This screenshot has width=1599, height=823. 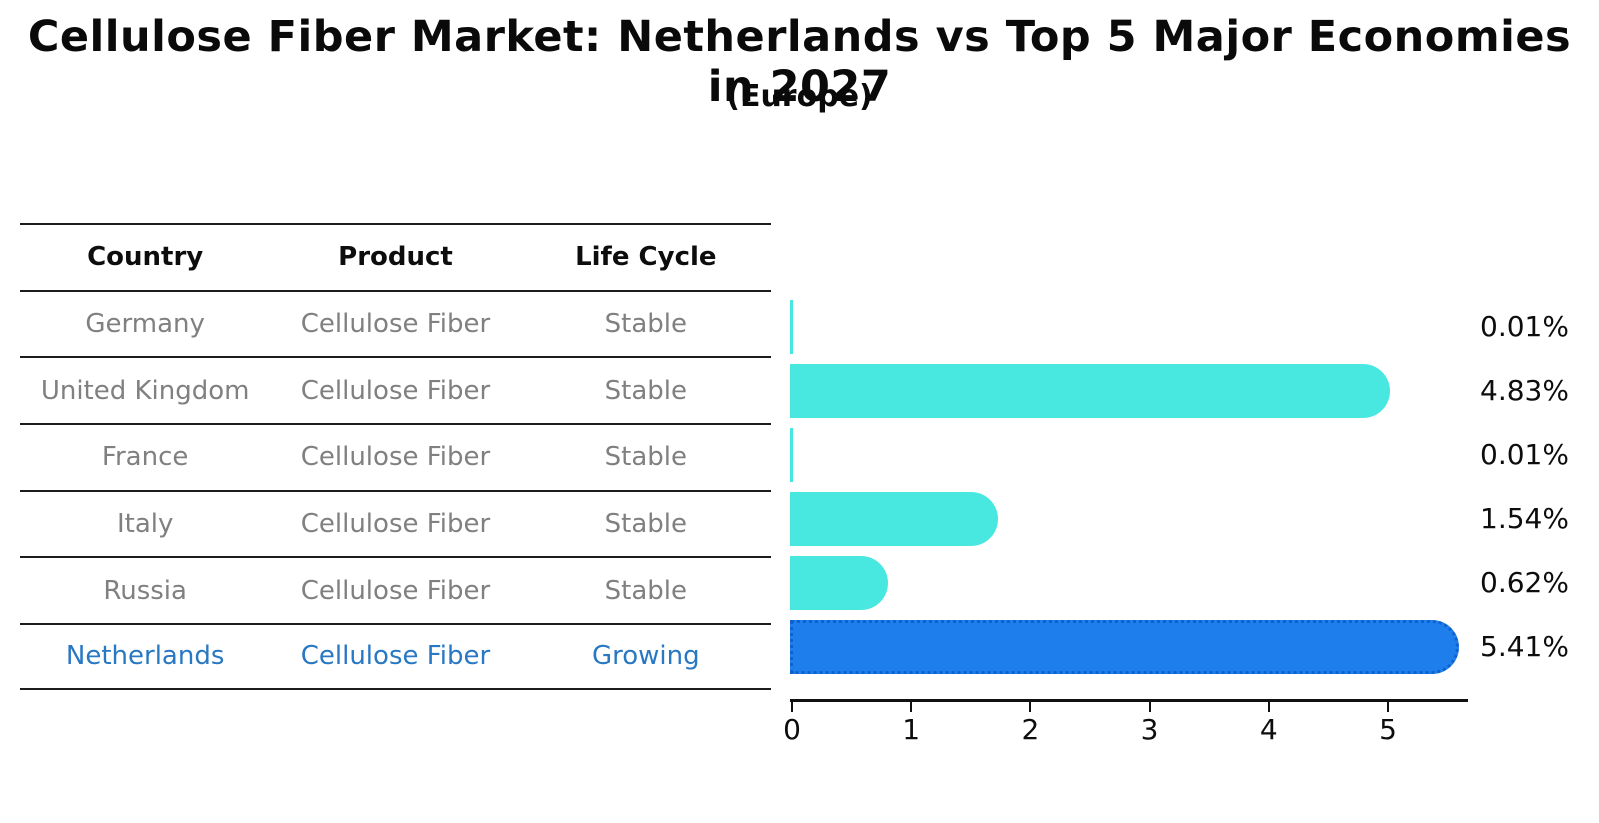 What do you see at coordinates (791, 454) in the screenshot?
I see `bar-france` at bounding box center [791, 454].